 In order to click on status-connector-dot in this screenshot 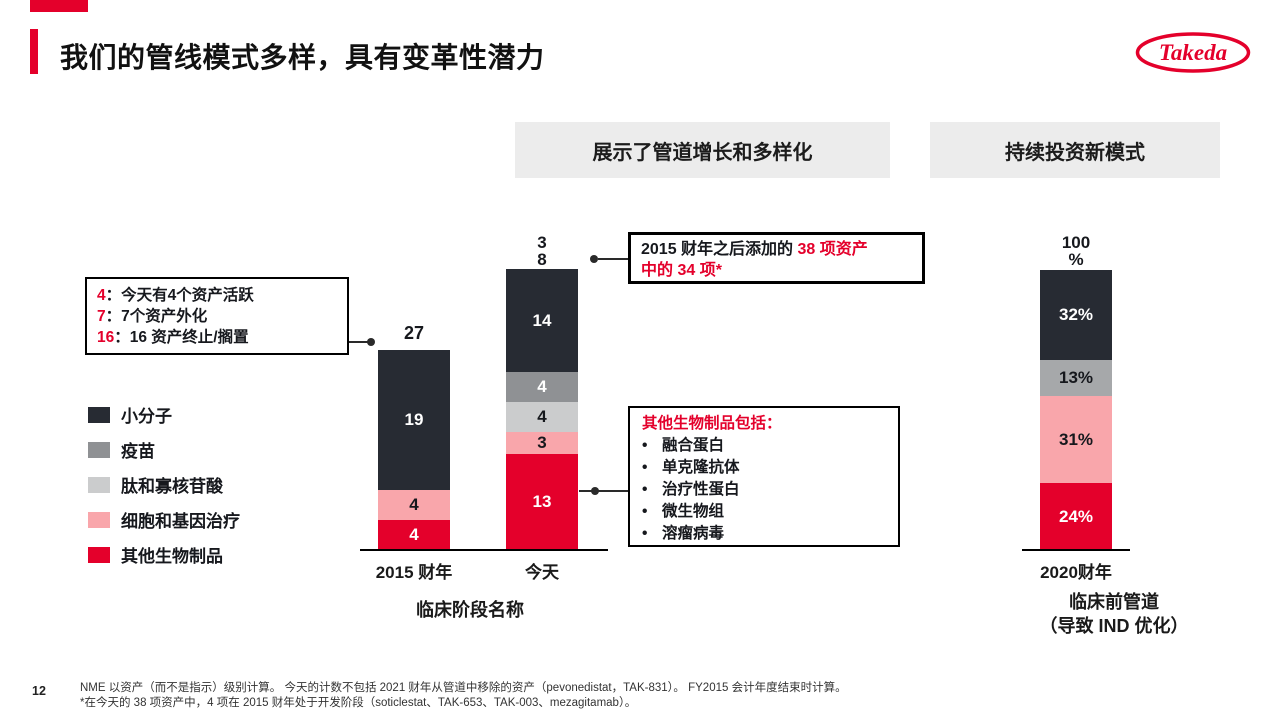, I will do `click(371, 342)`.